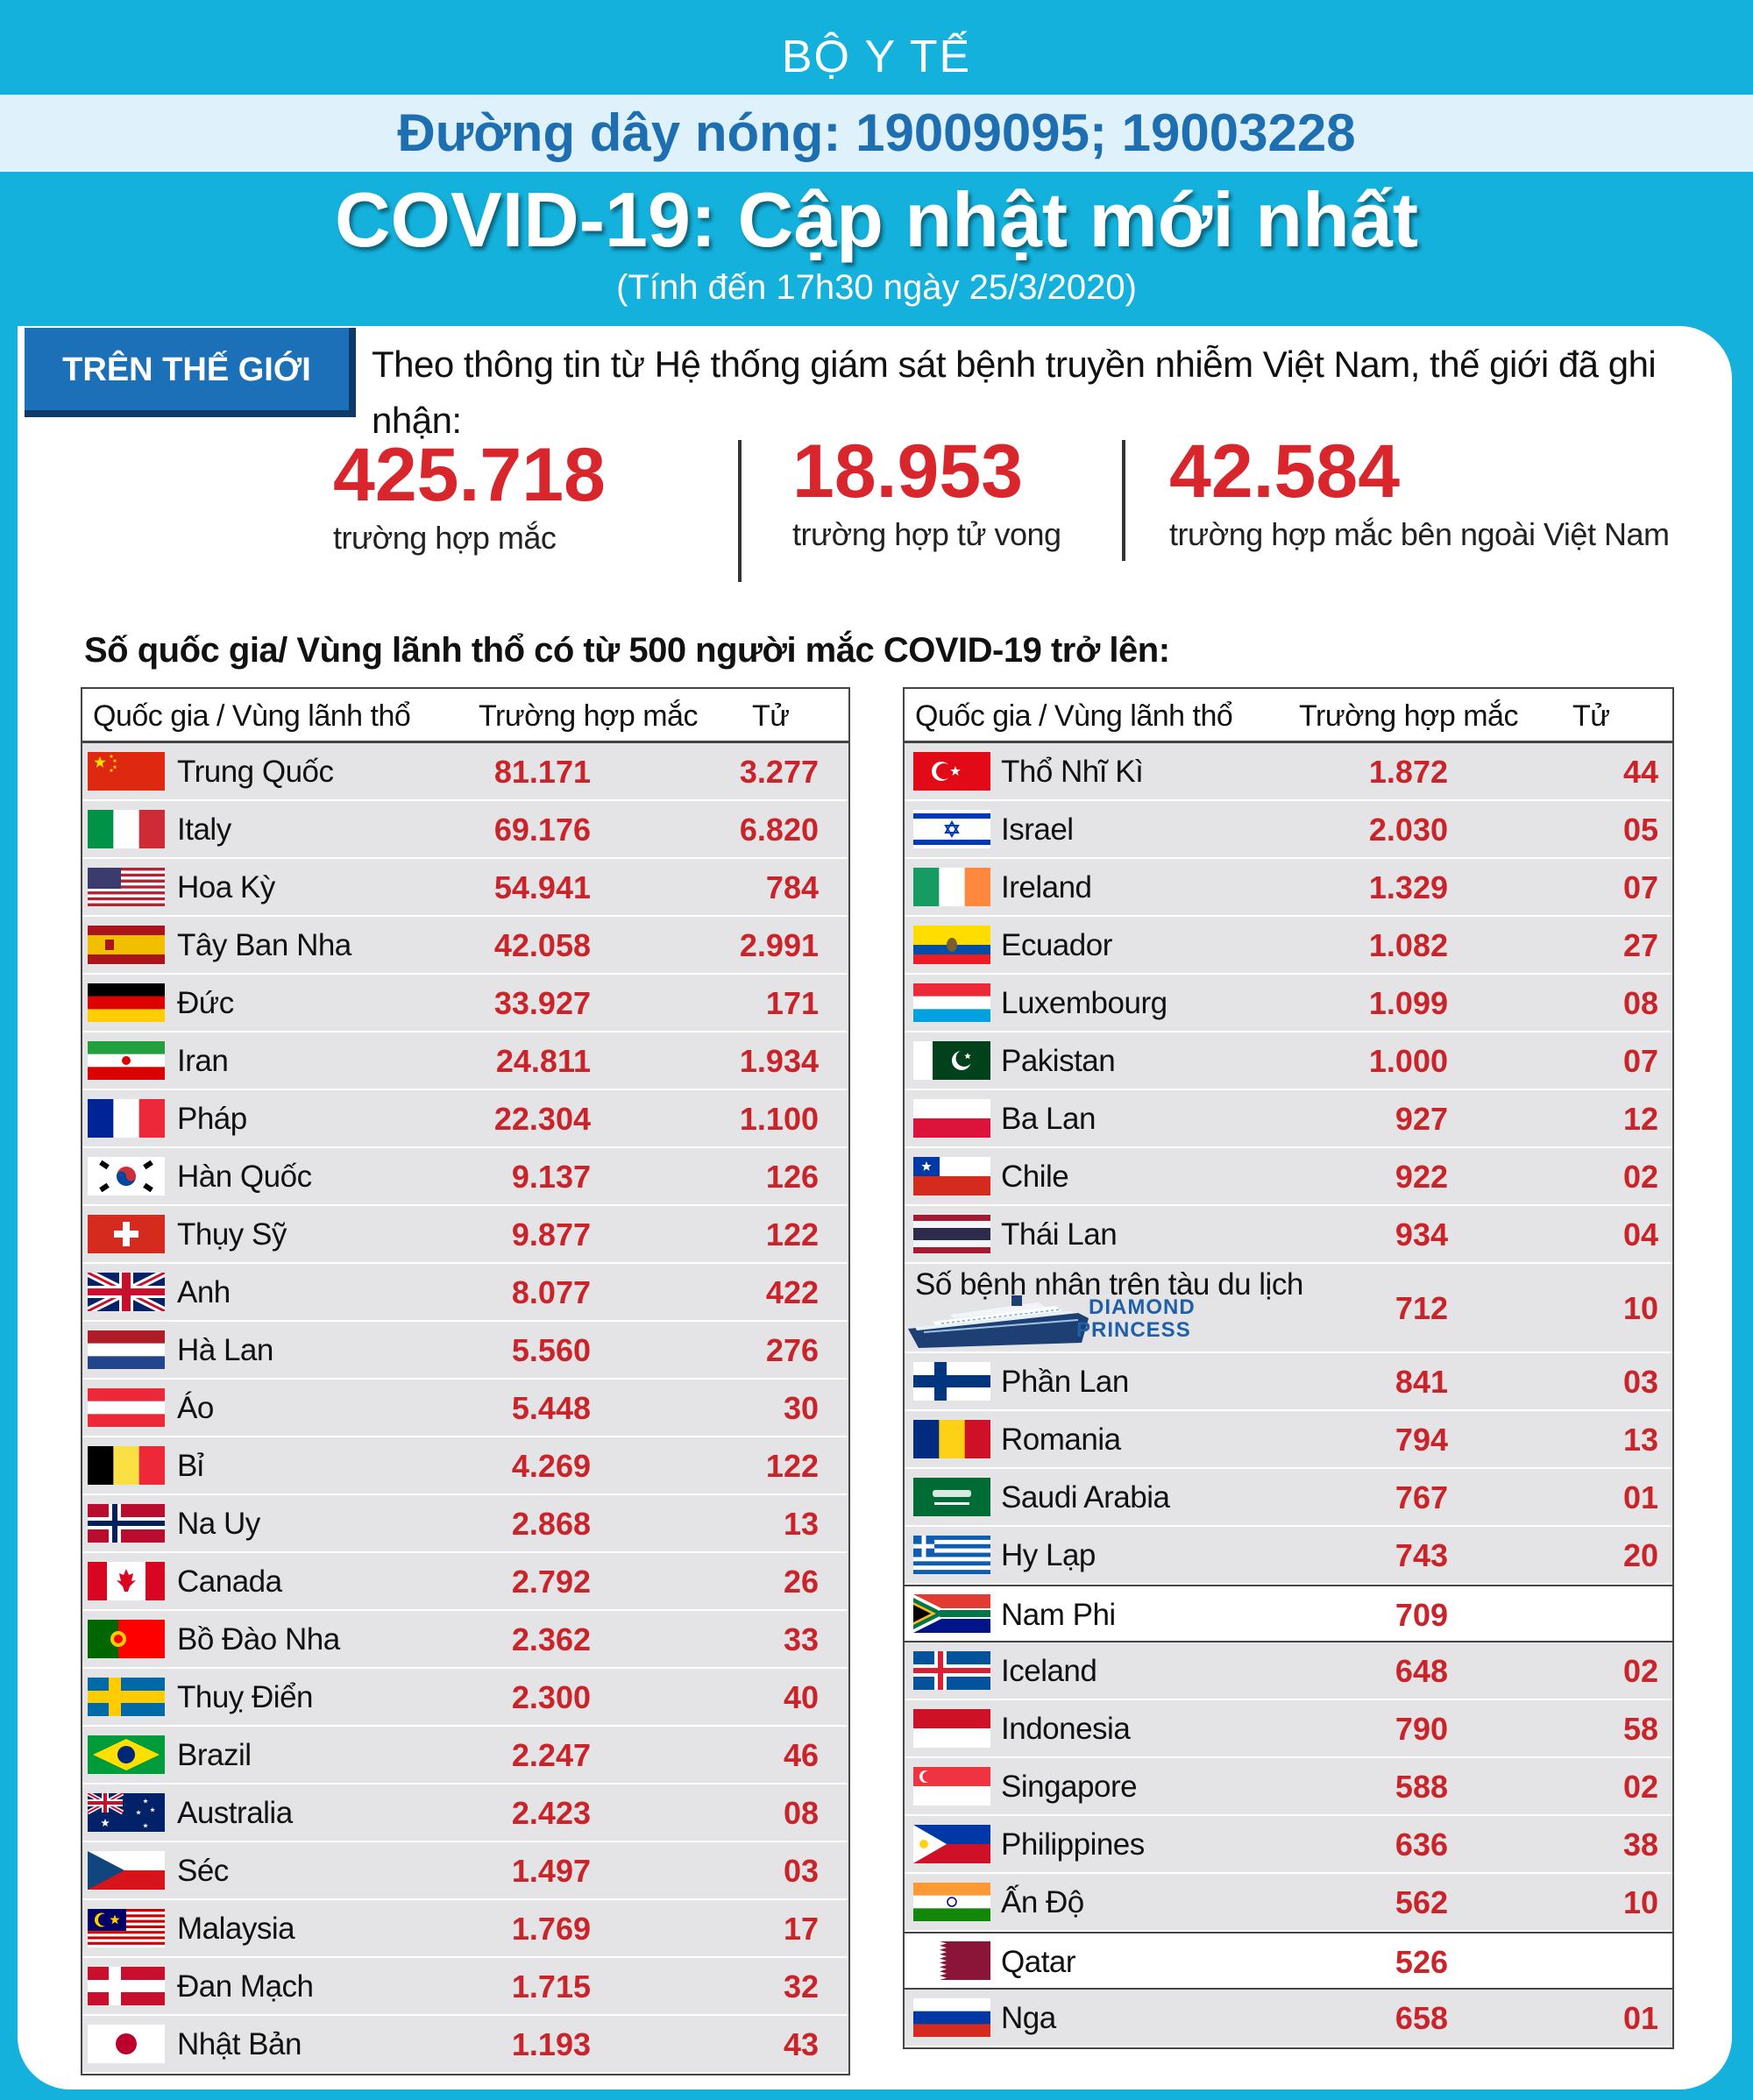 The image size is (1753, 2100). I want to click on table-row: Ireland 1.329 07, so click(1288, 888).